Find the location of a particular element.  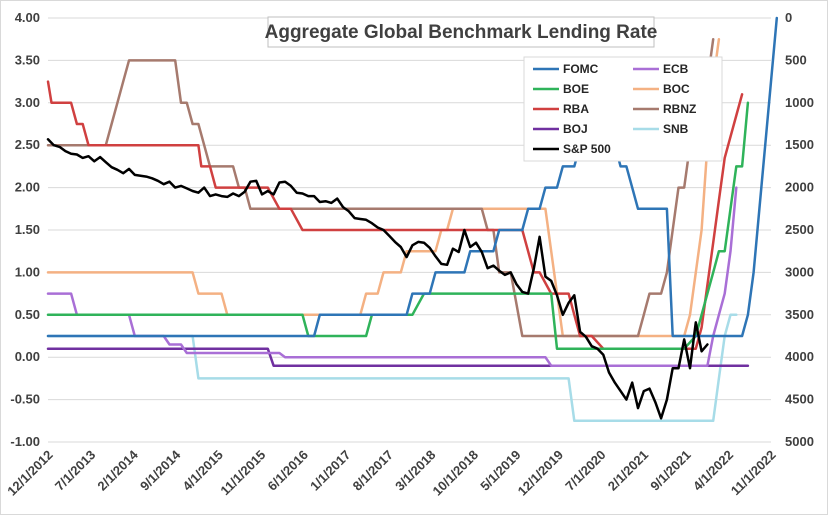

y-right-tick-label: 0 is located at coordinates (788, 17).